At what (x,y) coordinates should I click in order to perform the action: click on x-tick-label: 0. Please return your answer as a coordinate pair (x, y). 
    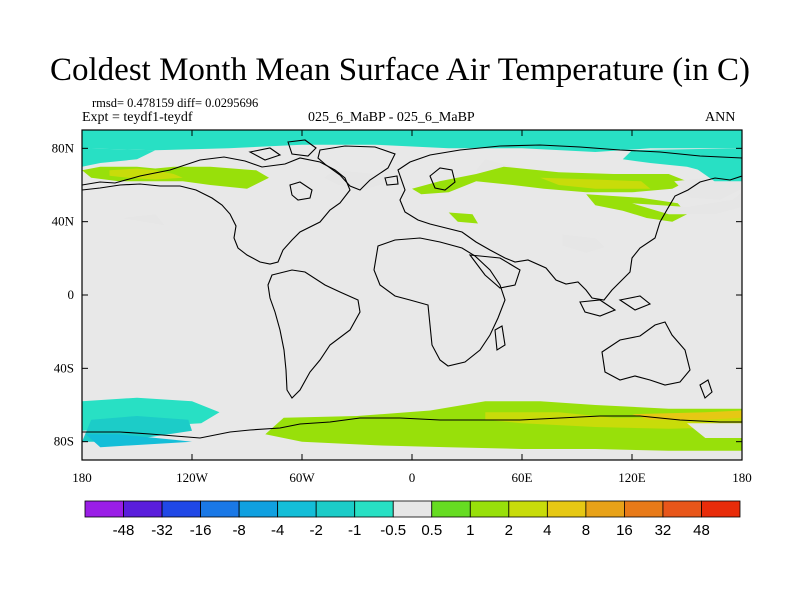
    Looking at the image, I should click on (412, 477).